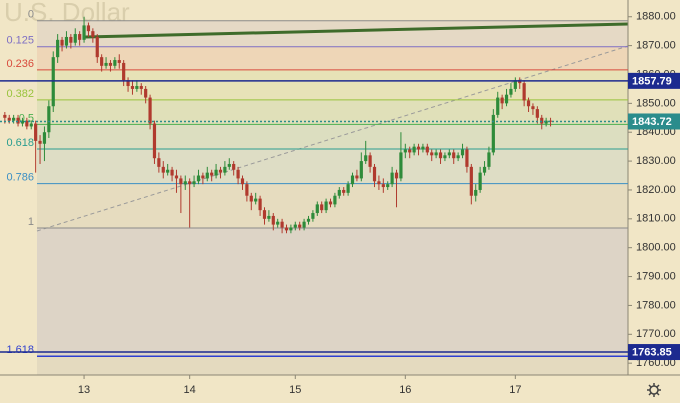  I want to click on y-tick-label: 1830.00, so click(656, 161).